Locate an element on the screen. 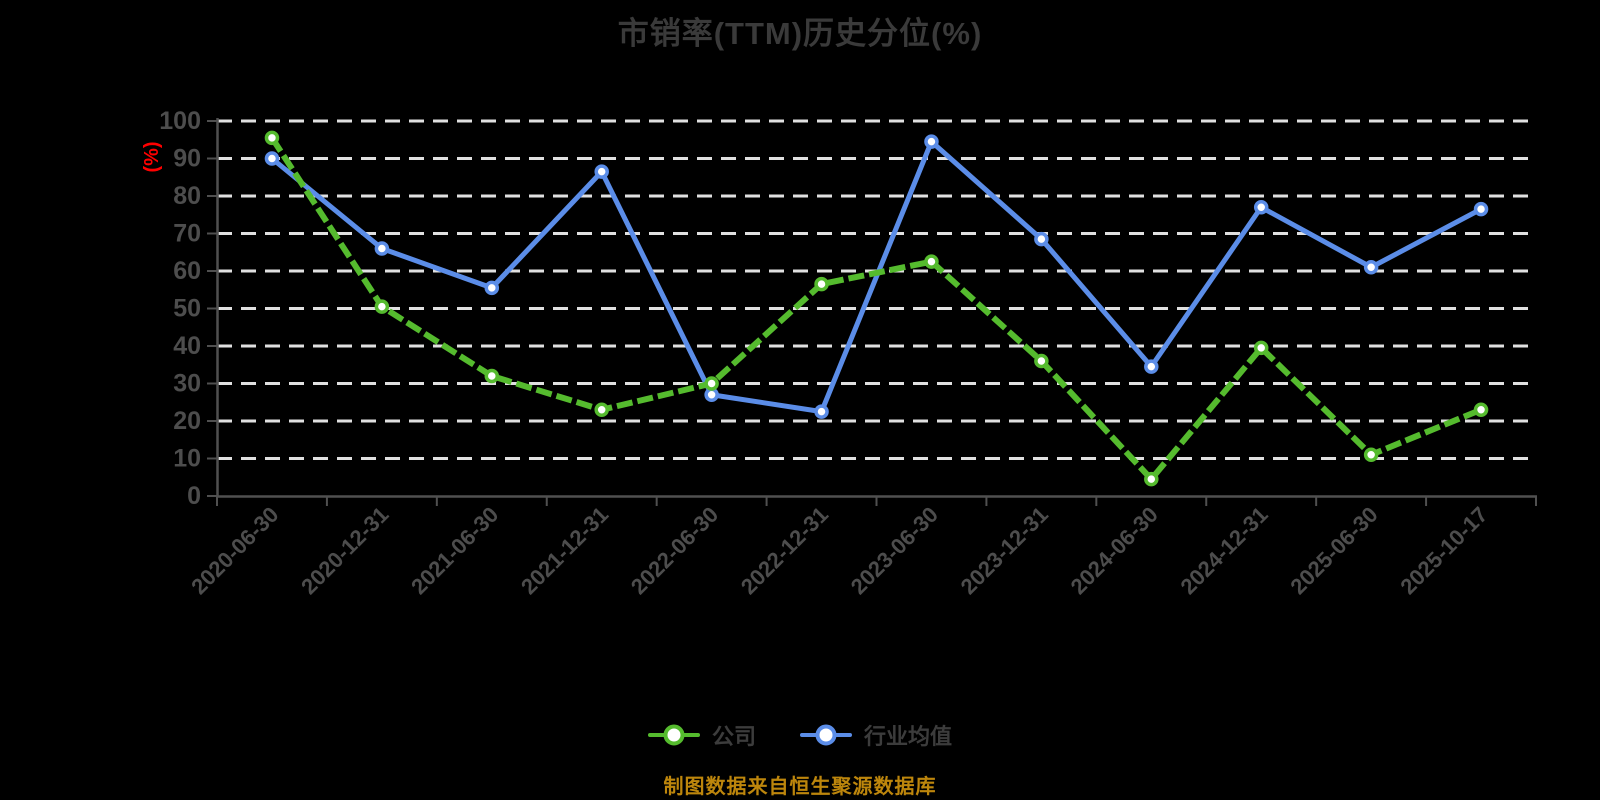 The image size is (1600, 800). x-label-2023-12-31: 2023-12-31 is located at coordinates (1004, 550).